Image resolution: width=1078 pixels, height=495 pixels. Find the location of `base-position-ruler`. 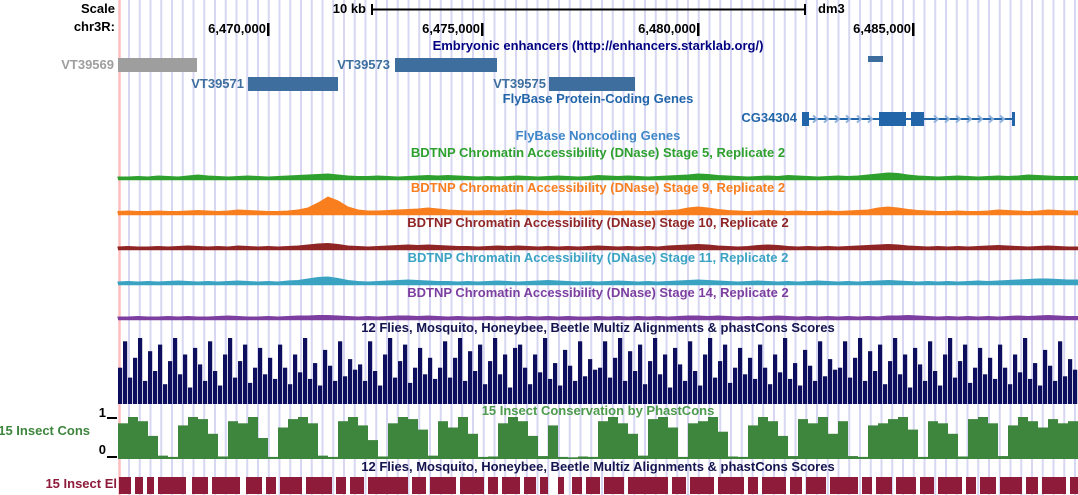

base-position-ruler is located at coordinates (591, 29).